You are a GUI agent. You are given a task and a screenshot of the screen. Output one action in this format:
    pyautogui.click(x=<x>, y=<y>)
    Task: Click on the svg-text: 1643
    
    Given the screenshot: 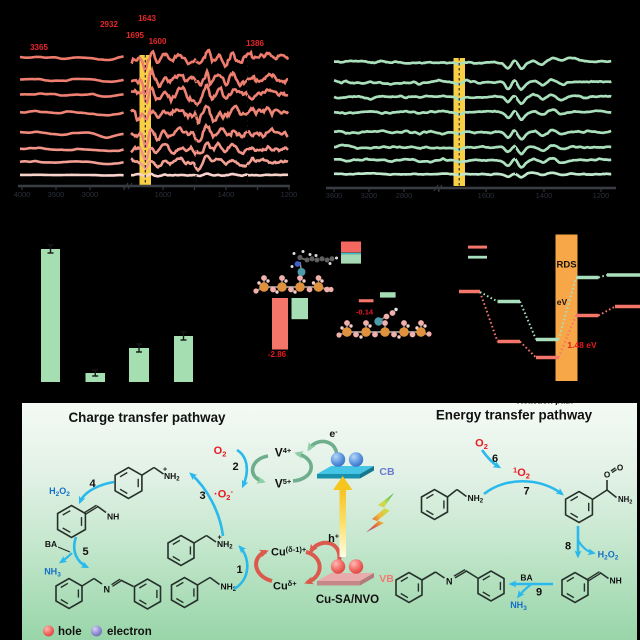 What is the action you would take?
    pyautogui.click(x=147, y=18)
    